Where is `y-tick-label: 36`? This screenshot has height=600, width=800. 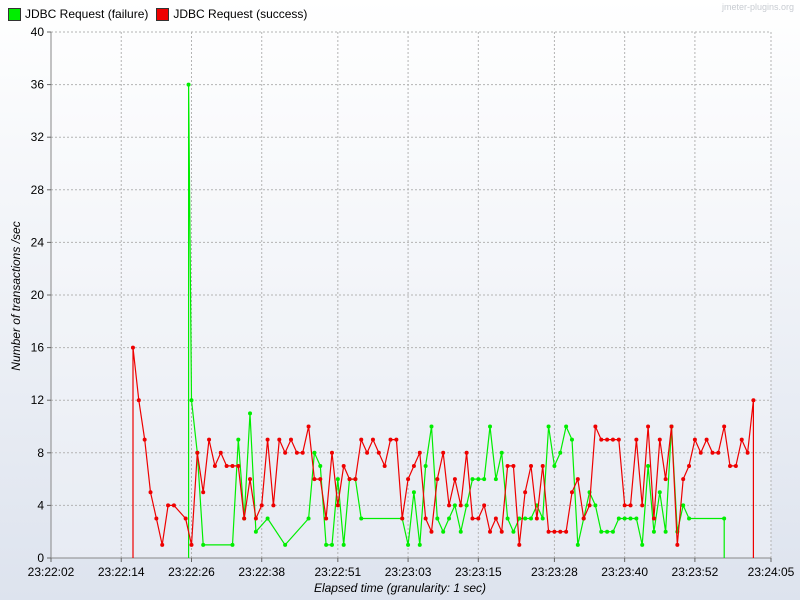
y-tick-label: 36 is located at coordinates (38, 85).